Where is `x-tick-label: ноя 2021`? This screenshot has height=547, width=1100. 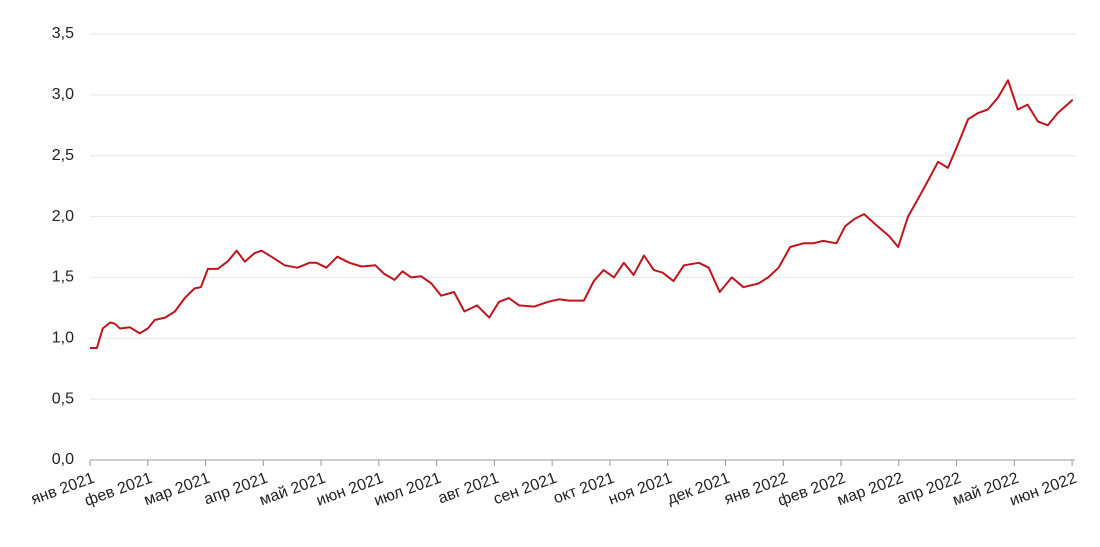
x-tick-label: ноя 2021 is located at coordinates (640, 489).